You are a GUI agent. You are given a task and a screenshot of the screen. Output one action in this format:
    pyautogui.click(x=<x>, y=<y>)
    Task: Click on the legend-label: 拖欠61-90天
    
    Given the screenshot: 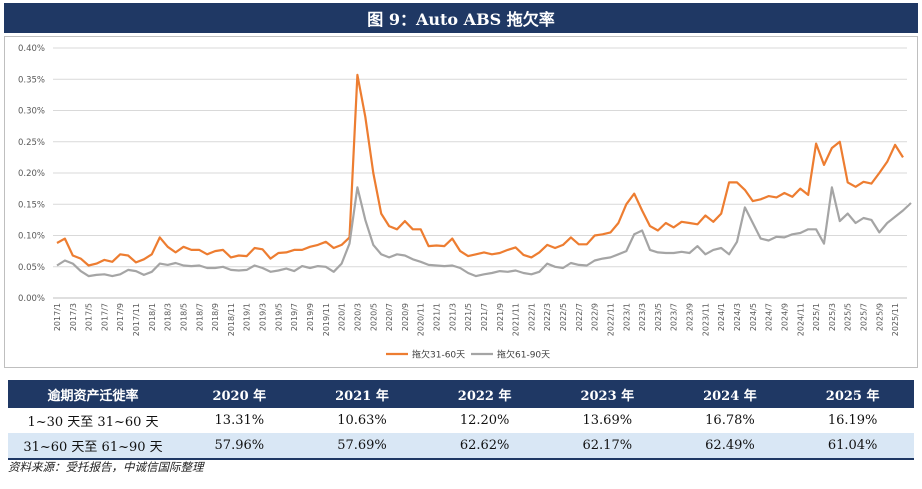 What is the action you would take?
    pyautogui.click(x=523, y=355)
    